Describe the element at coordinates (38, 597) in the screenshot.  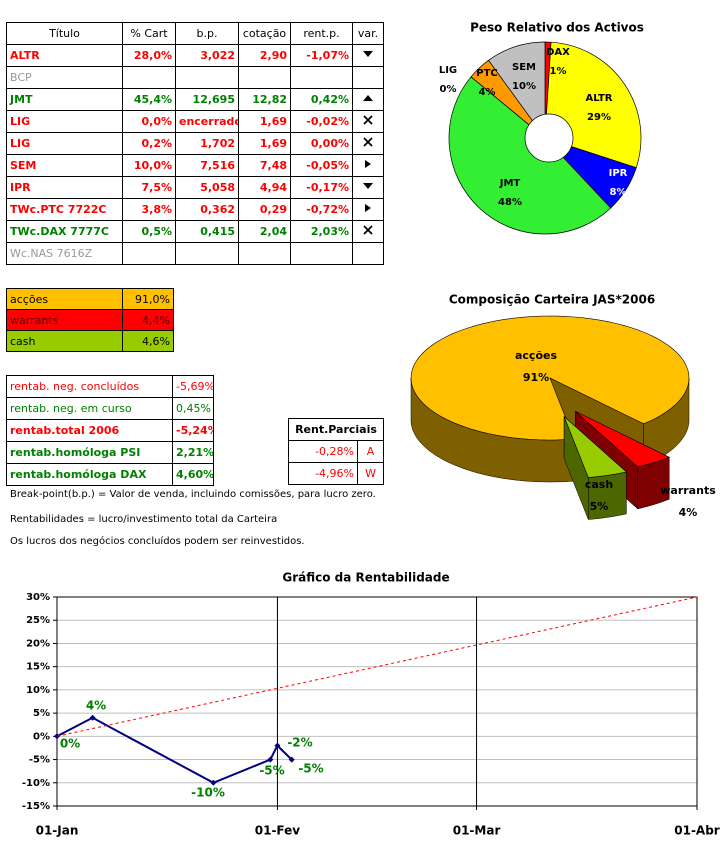
I see `y-tick-label: 30%` at that location.